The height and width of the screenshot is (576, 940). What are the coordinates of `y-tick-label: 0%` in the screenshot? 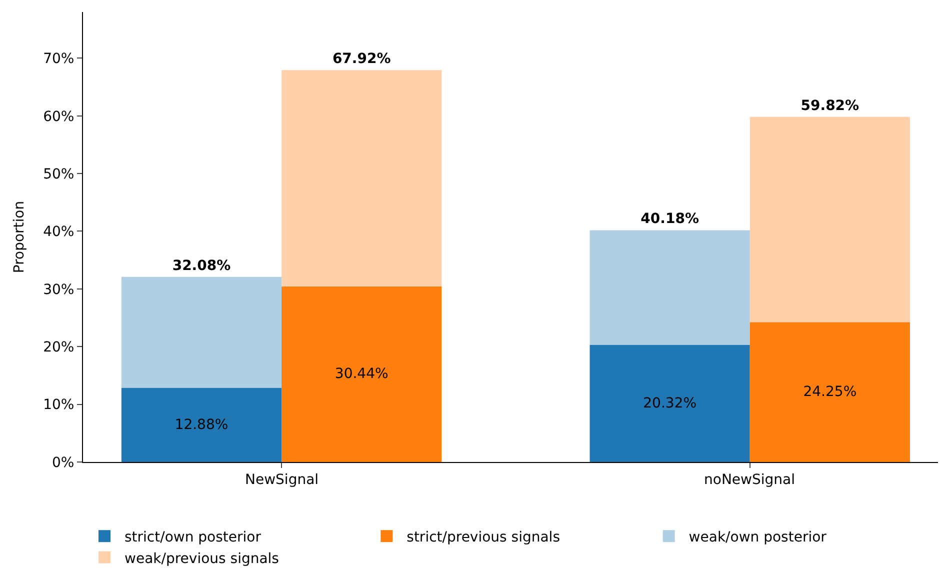 It's located at (63, 462).